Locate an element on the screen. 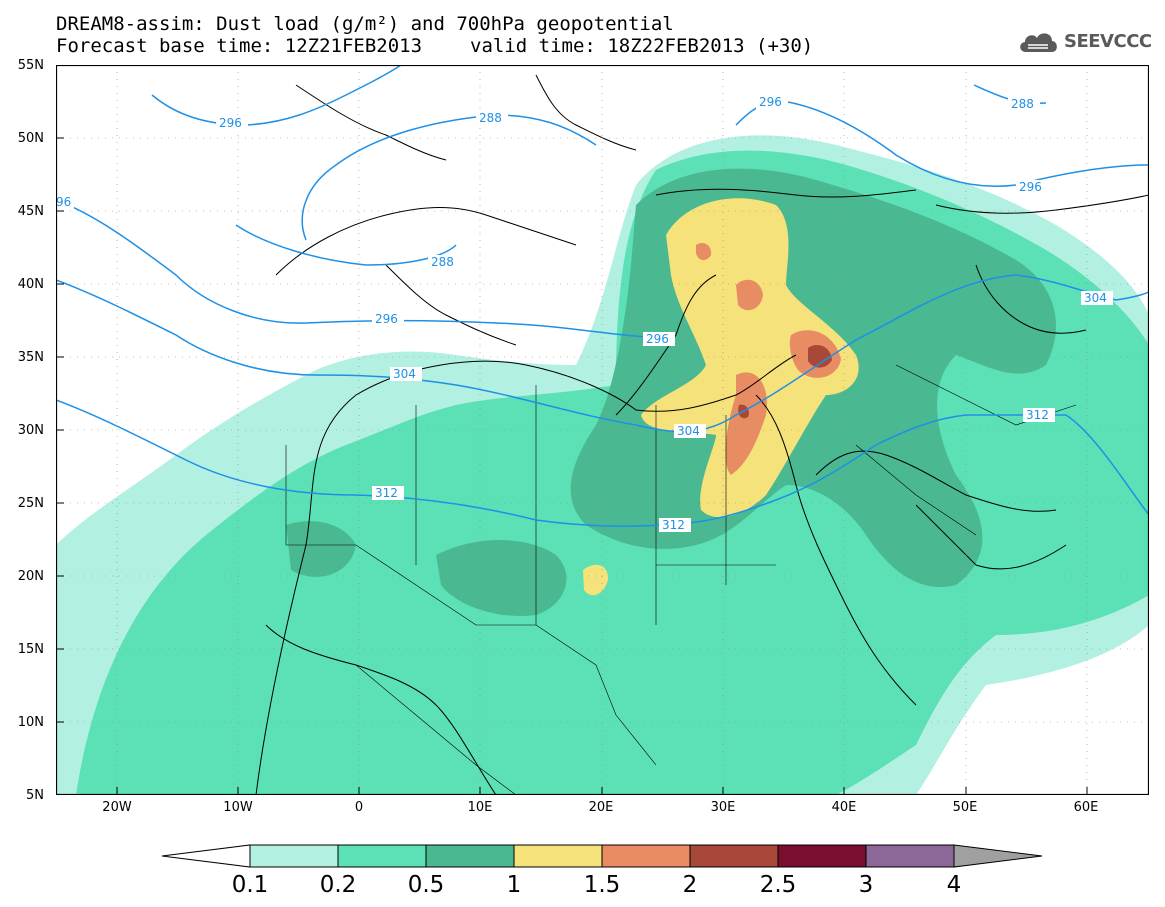 Image resolution: width=1165 pixels, height=907 pixels. colorbar-tick-label: 1.5 is located at coordinates (602, 885).